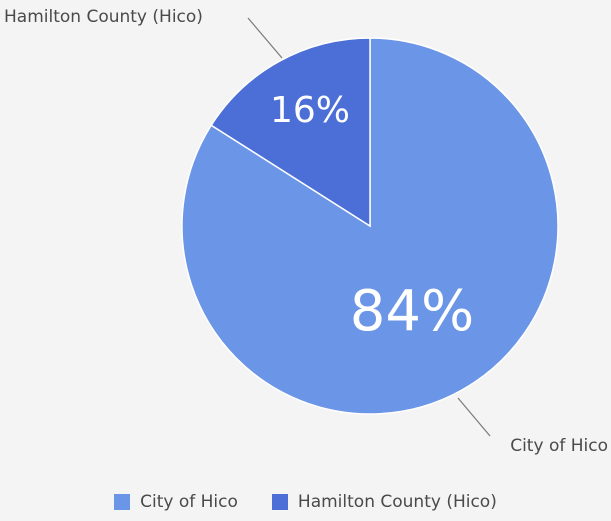  What do you see at coordinates (474, 417) in the screenshot?
I see `leader-line-city` at bounding box center [474, 417].